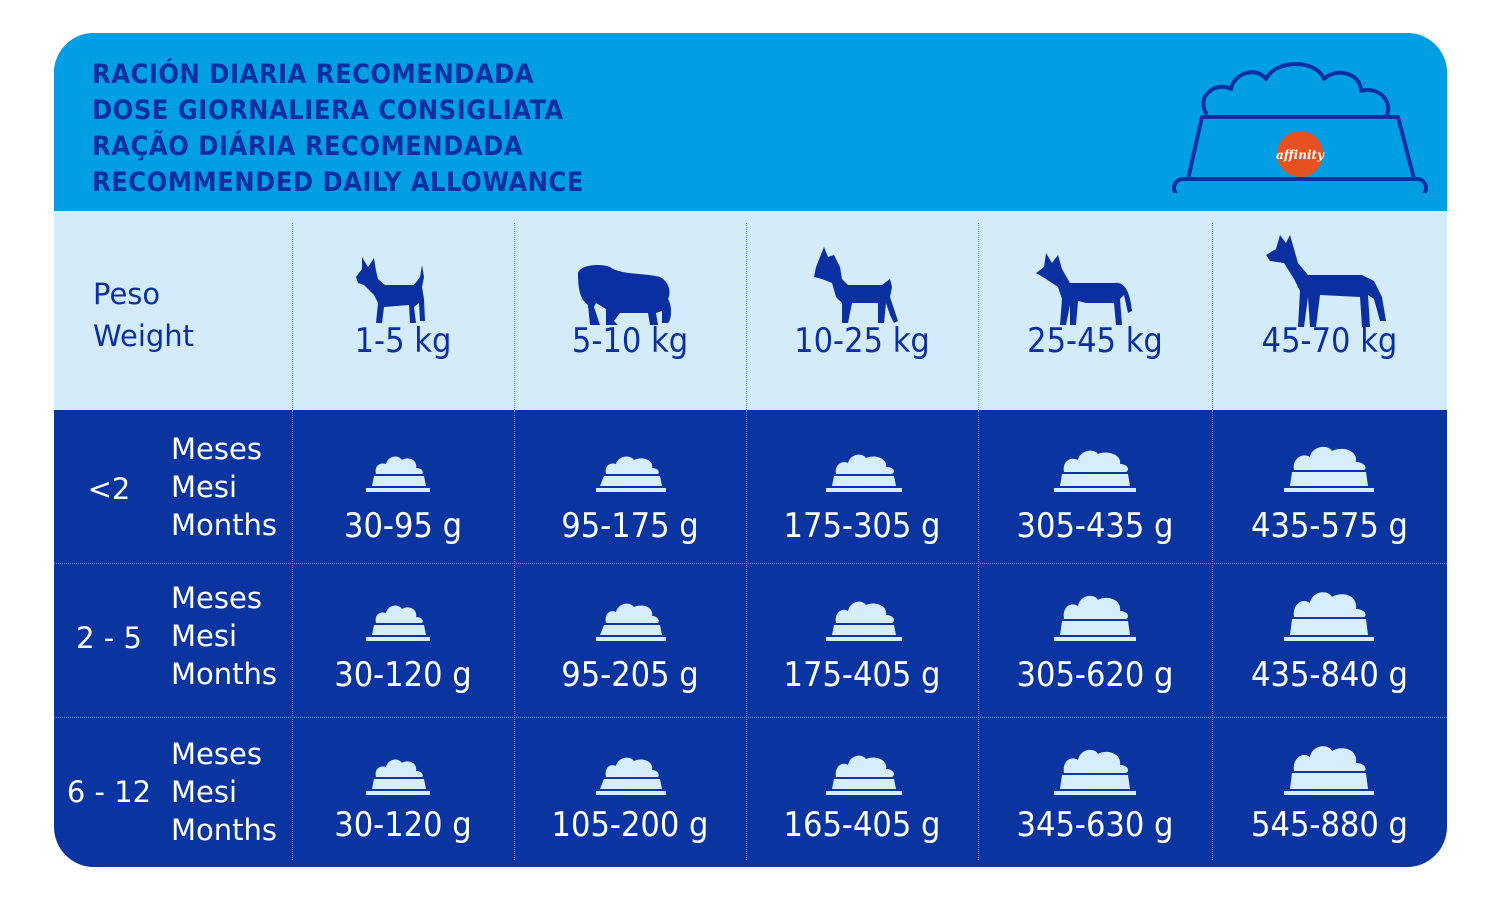 The height and width of the screenshot is (900, 1500). I want to click on weight-column-1: 1-5 kg, so click(403, 310).